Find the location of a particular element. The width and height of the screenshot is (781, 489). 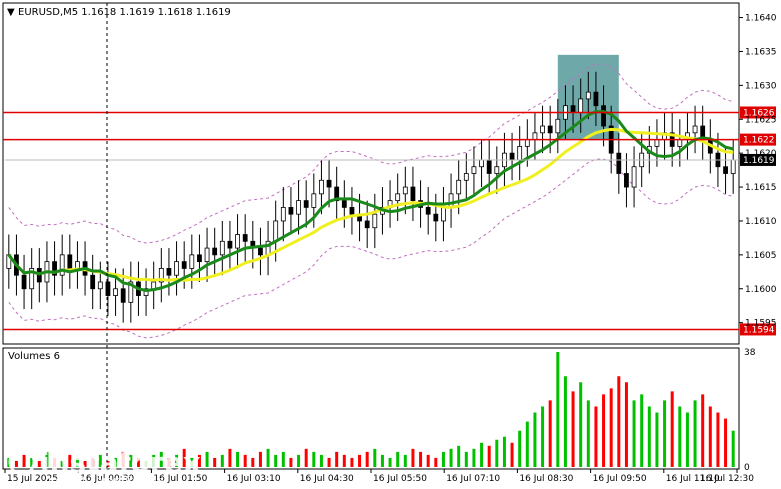

x-tick-label: 16 Jul 11:10 is located at coordinates (693, 479).